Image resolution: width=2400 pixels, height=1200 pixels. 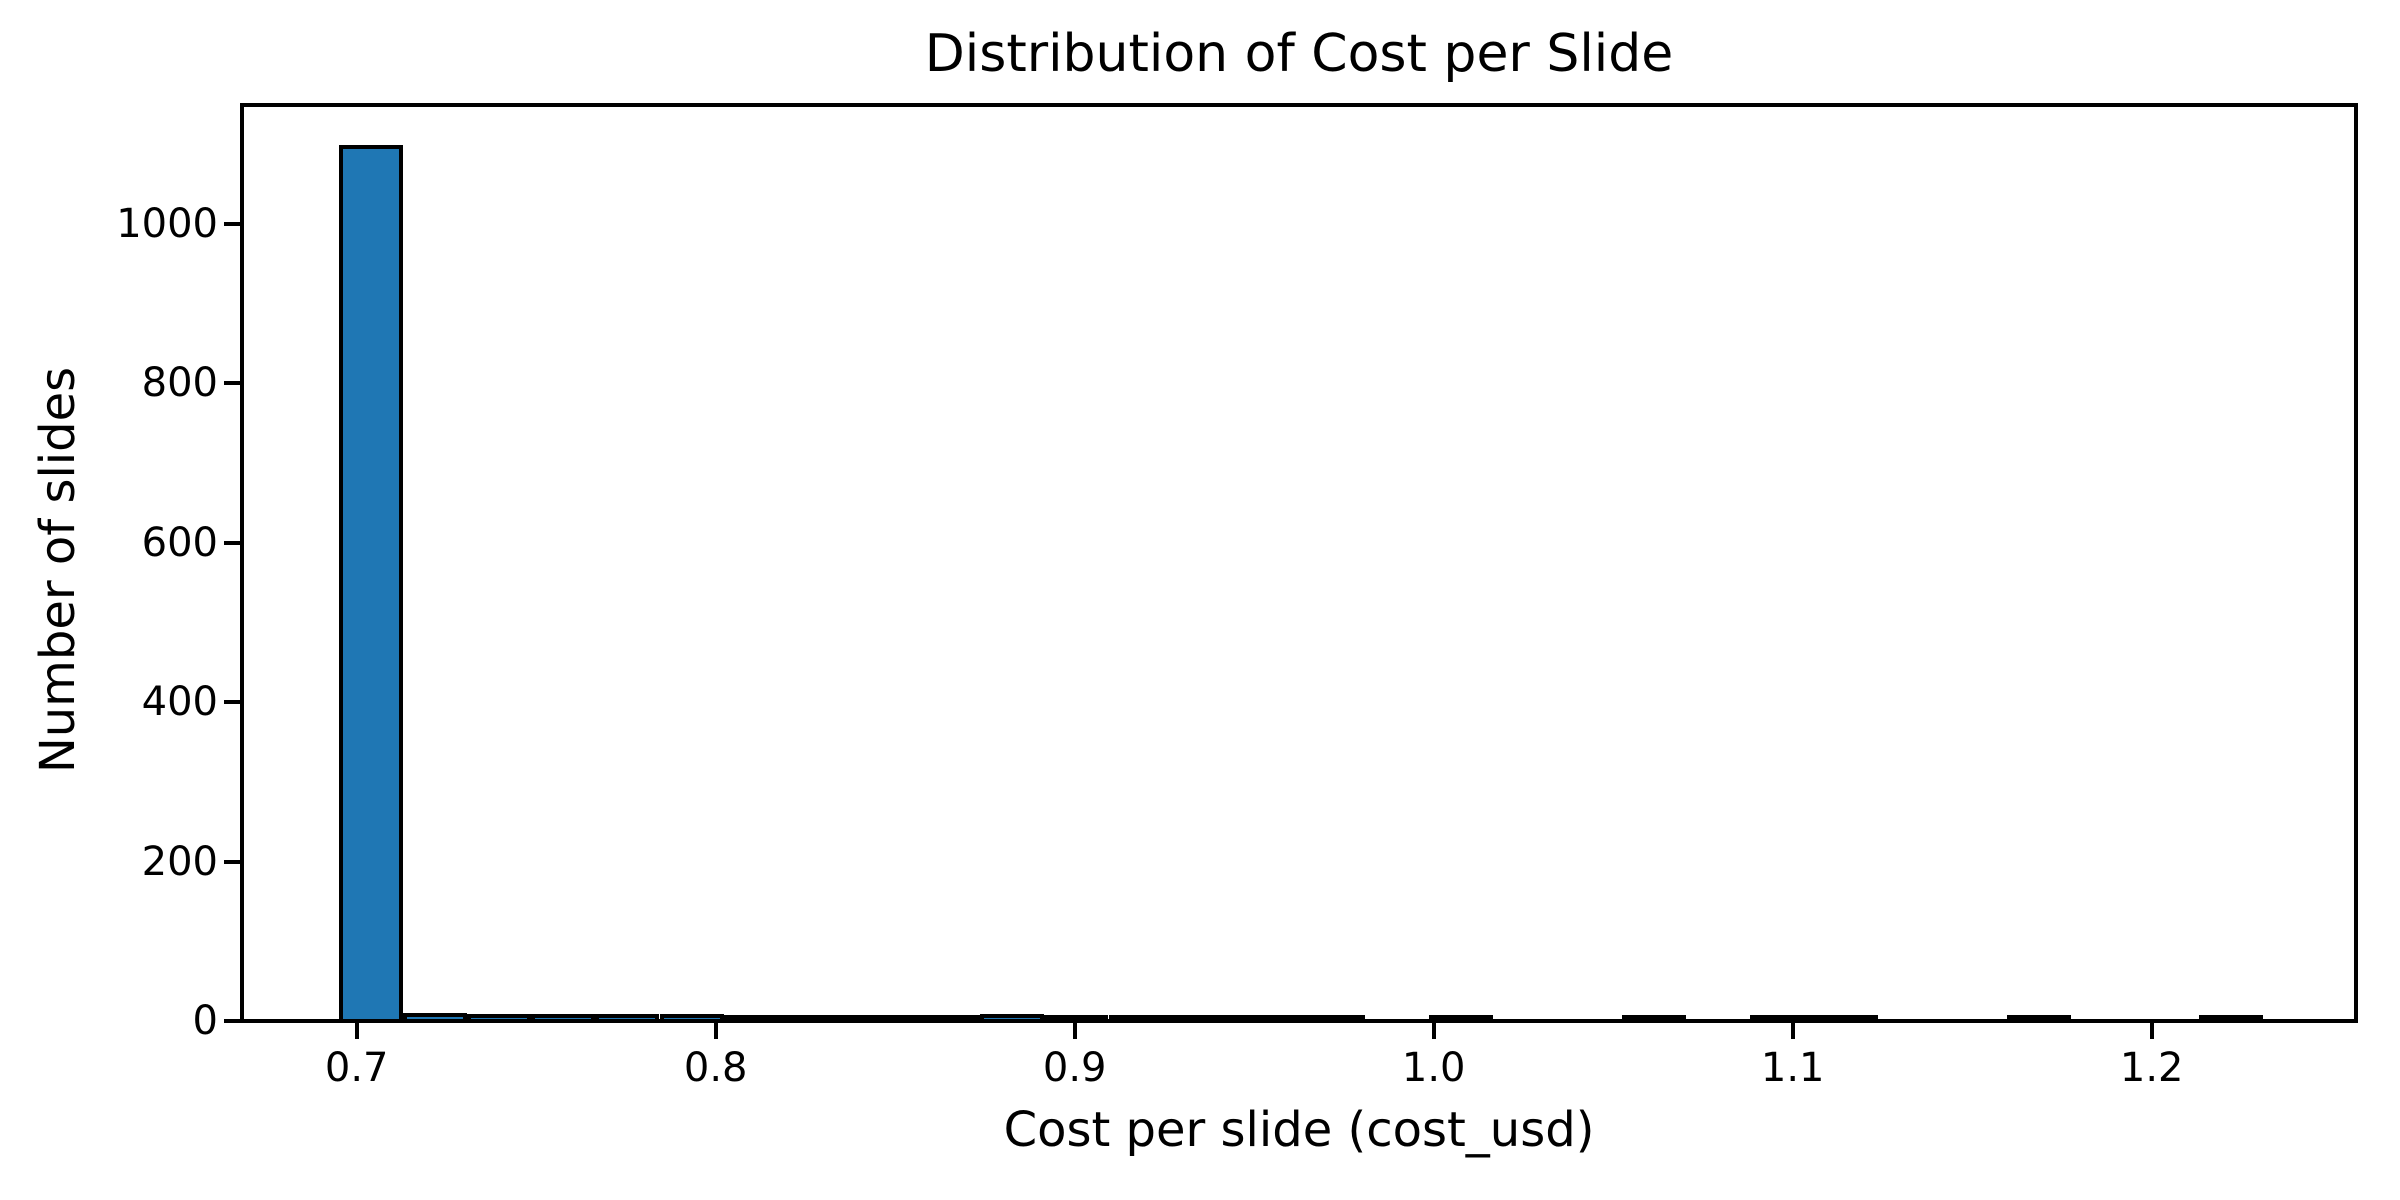 What do you see at coordinates (715, 1068) in the screenshot?
I see `x-tick-label: 0.8` at bounding box center [715, 1068].